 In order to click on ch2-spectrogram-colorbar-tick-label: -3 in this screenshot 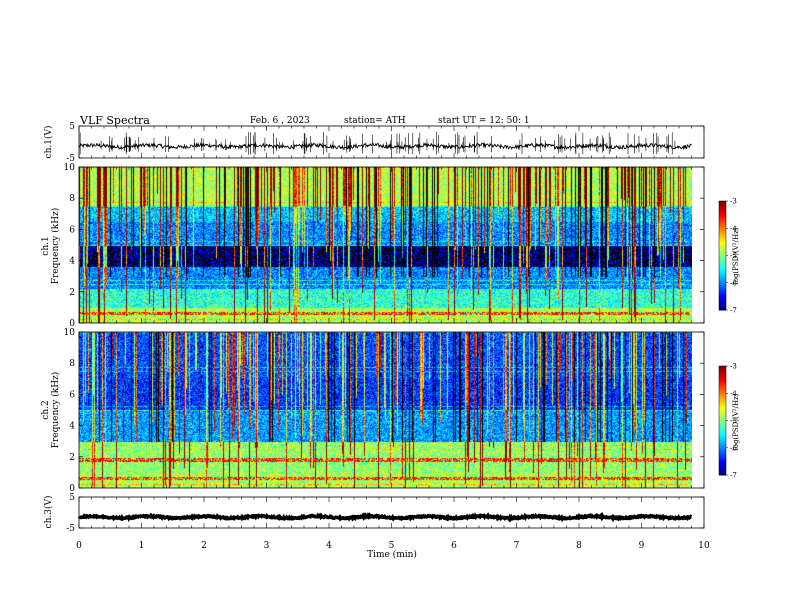, I will do `click(733, 367)`.